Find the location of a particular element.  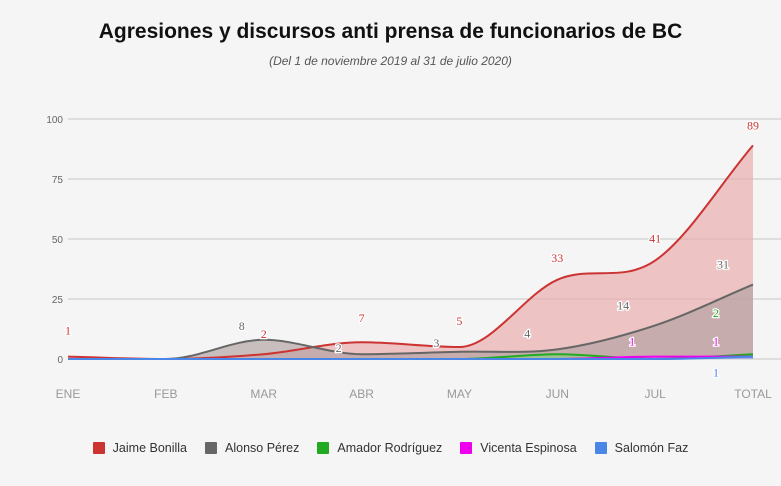

y-tick-label: 75 is located at coordinates (58, 180).